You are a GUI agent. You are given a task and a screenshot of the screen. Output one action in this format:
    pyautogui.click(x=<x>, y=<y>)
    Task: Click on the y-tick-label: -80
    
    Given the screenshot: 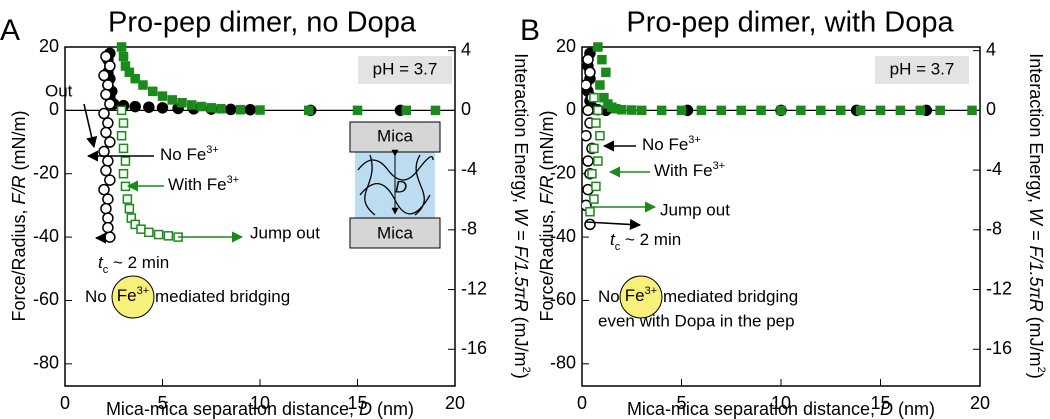 What is the action you would take?
    pyautogui.click(x=563, y=363)
    